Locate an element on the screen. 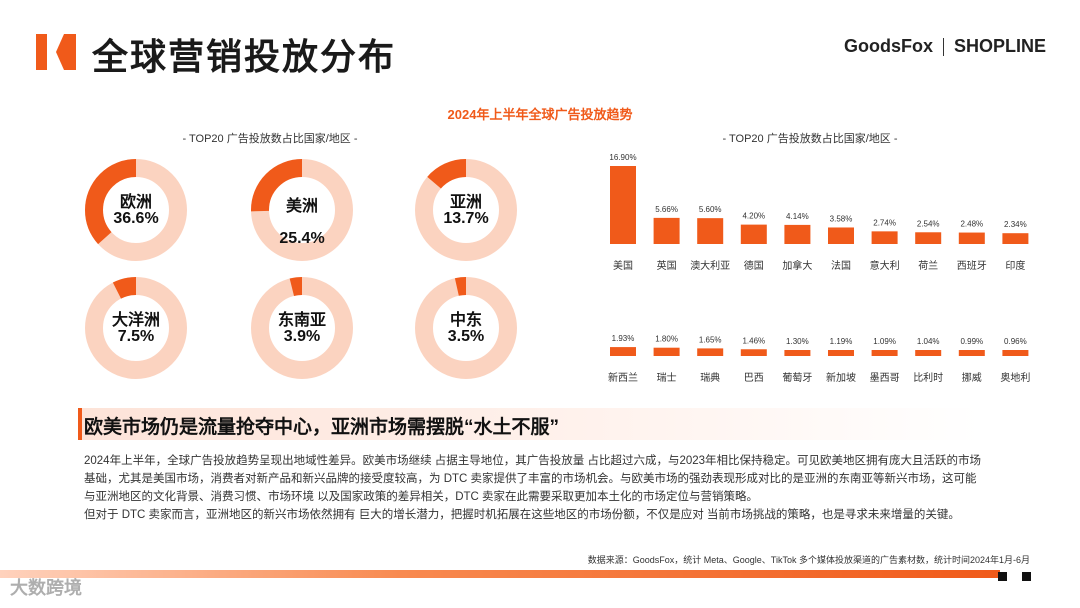 This screenshot has height=608, width=1080. bar-category-label: 英国 is located at coordinates (667, 265).